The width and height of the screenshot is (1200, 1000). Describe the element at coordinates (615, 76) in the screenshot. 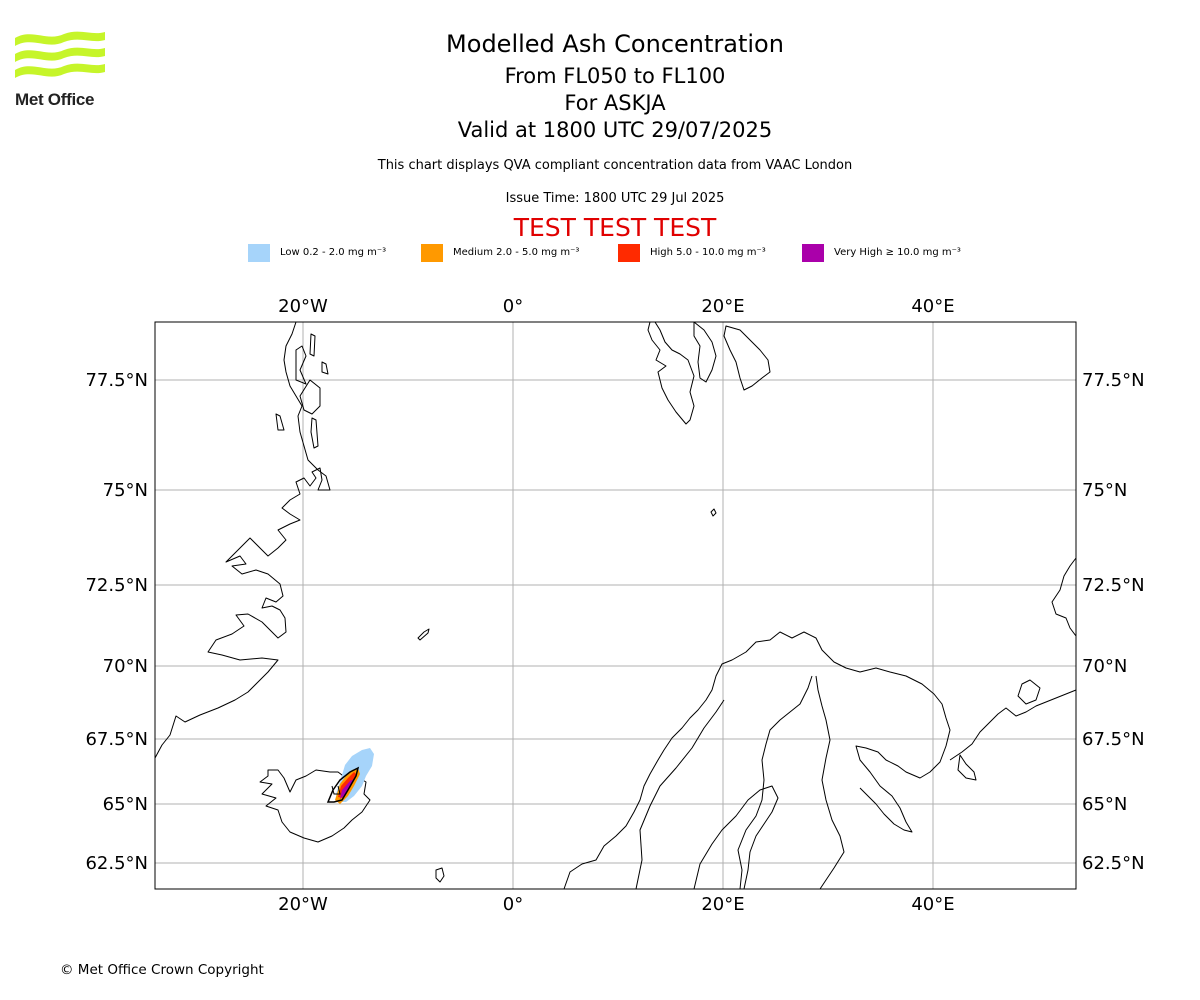

I see `flight-level-range: From FL050 to FL100` at that location.